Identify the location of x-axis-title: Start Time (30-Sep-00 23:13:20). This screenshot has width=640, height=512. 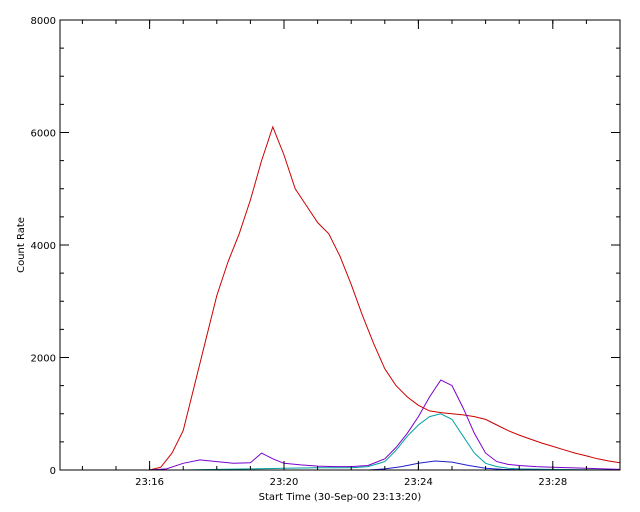
(340, 497).